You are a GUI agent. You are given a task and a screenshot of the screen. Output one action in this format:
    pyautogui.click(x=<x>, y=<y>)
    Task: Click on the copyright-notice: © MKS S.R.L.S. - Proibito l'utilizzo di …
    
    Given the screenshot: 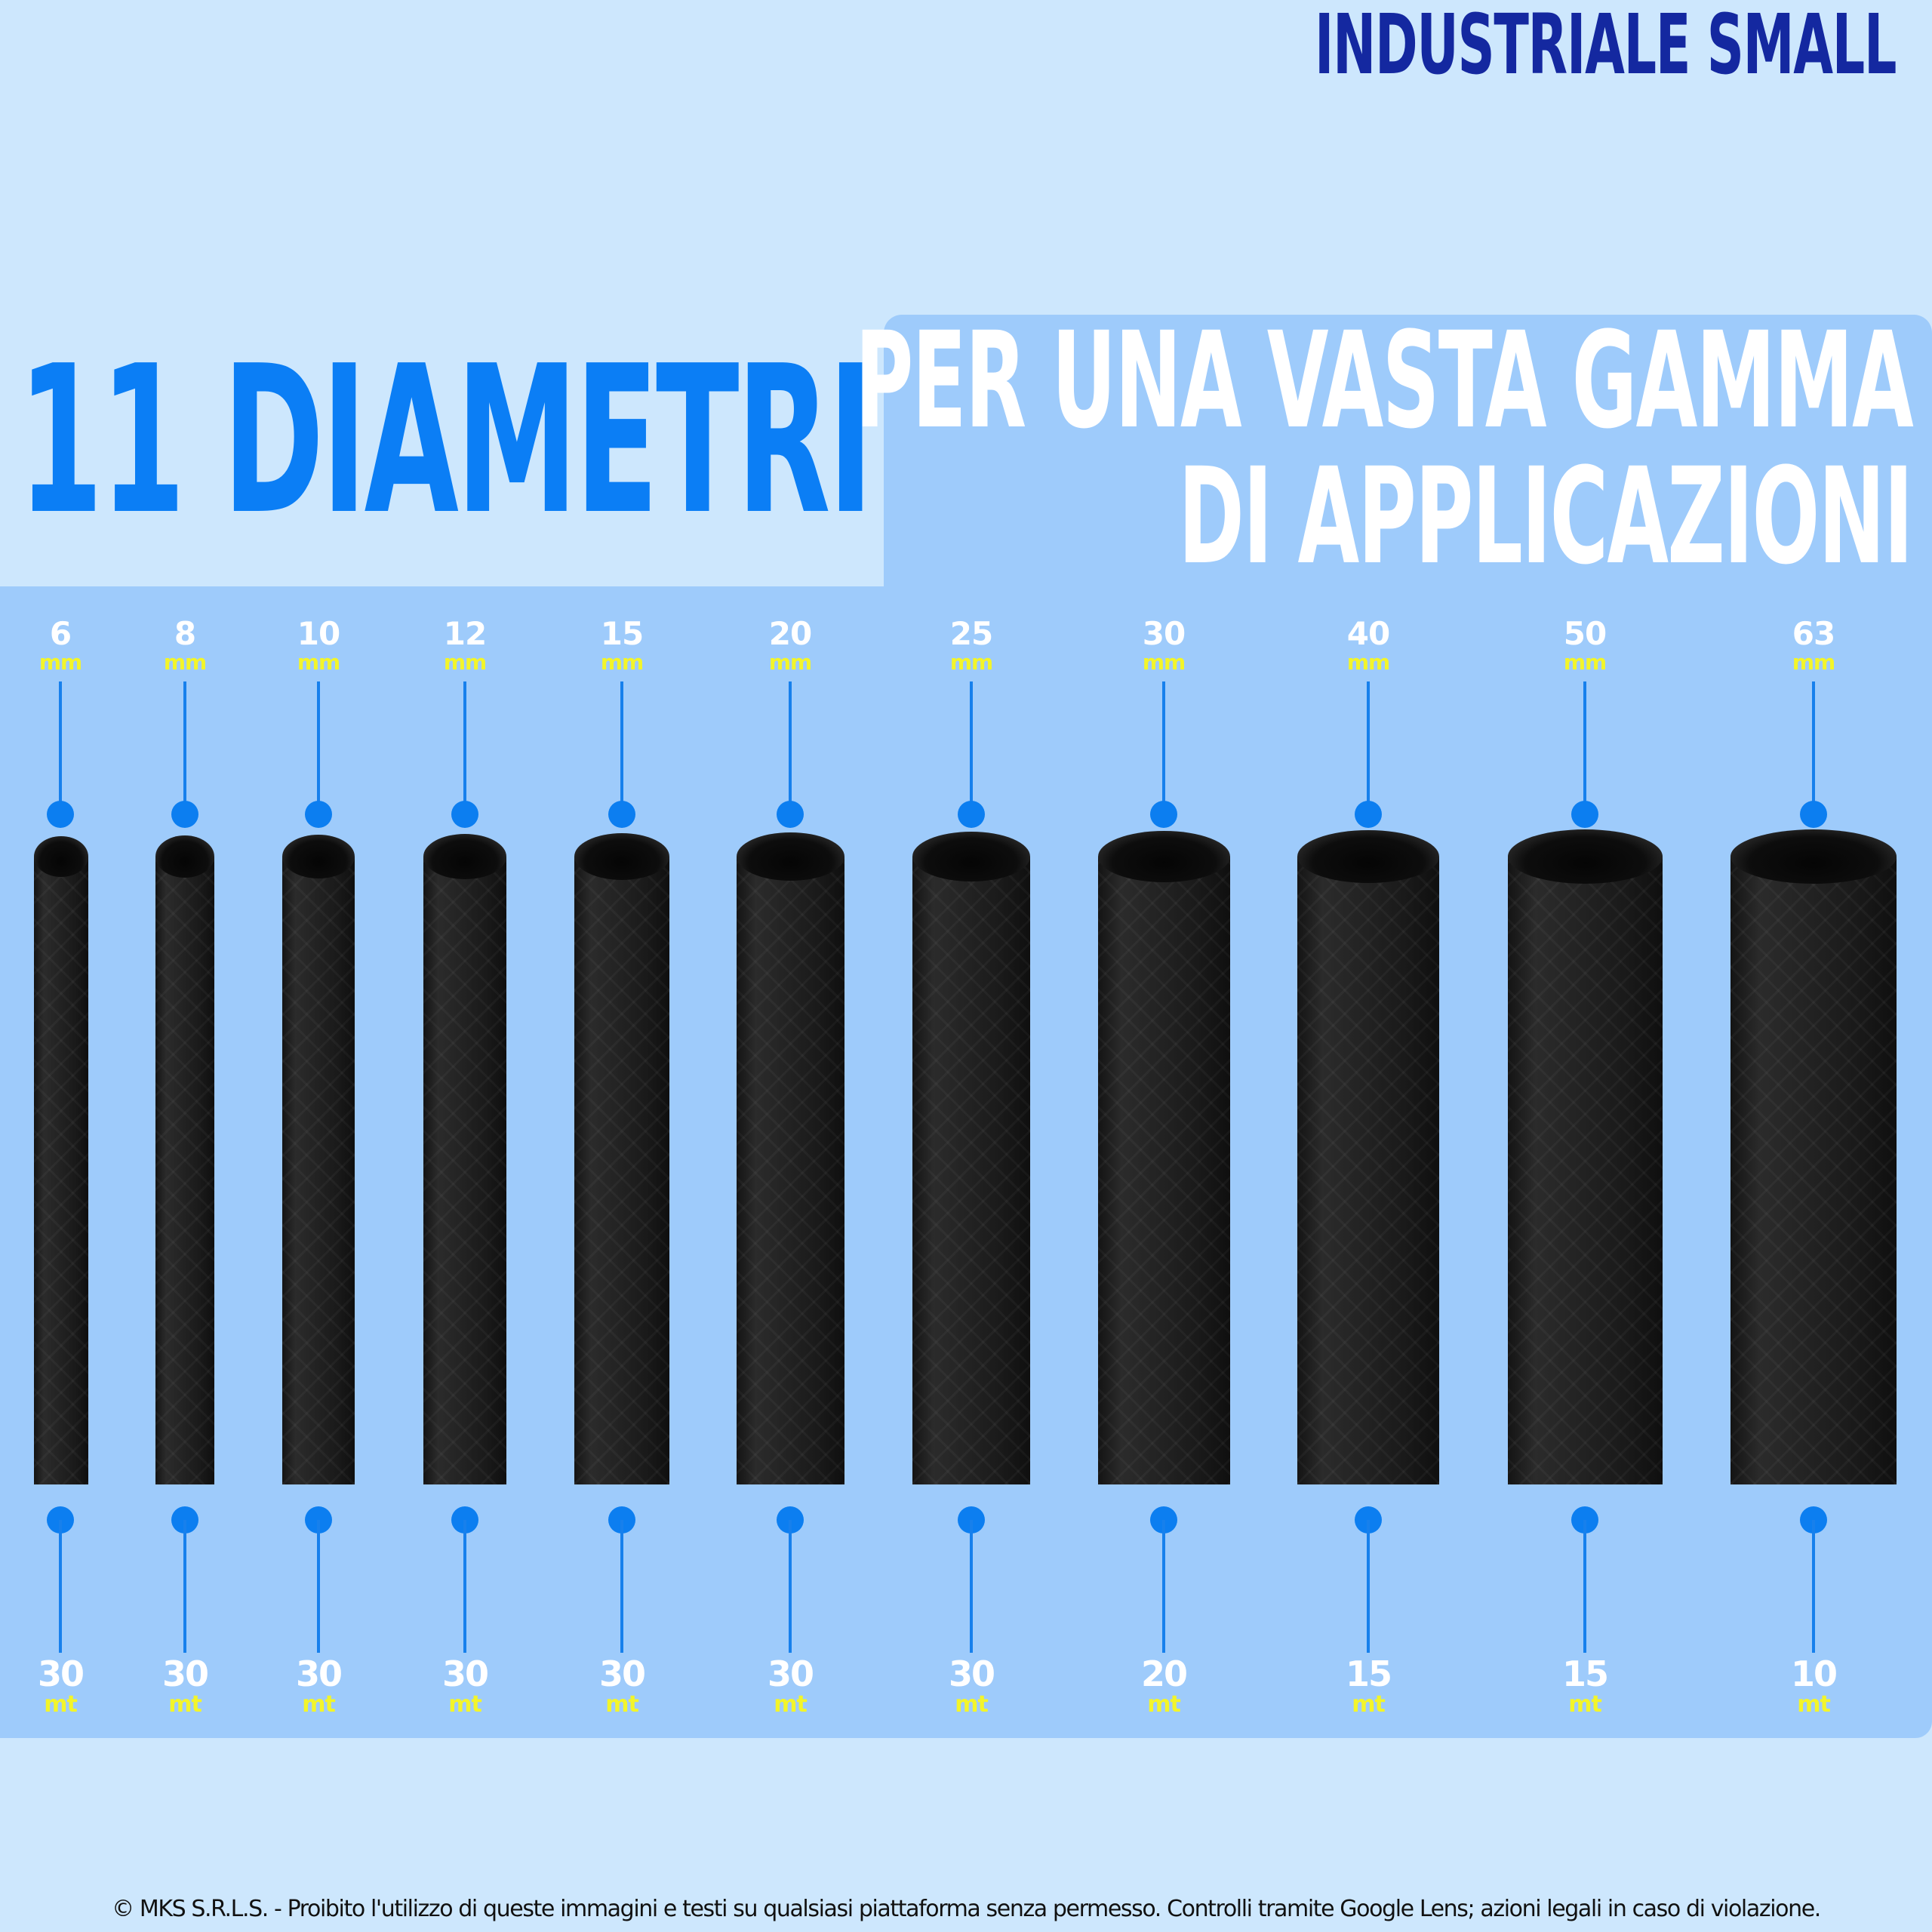 What is the action you would take?
    pyautogui.click(x=966, y=1909)
    